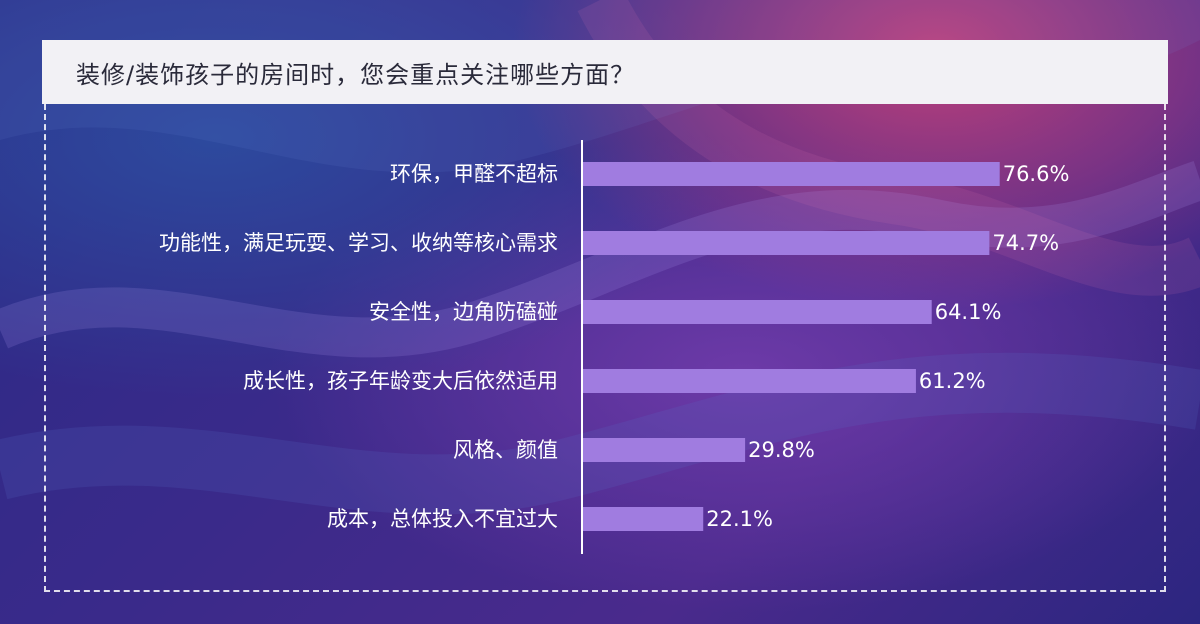 This screenshot has width=1200, height=624. What do you see at coordinates (505, 450) in the screenshot?
I see `category-label-4: 风格、颜值` at bounding box center [505, 450].